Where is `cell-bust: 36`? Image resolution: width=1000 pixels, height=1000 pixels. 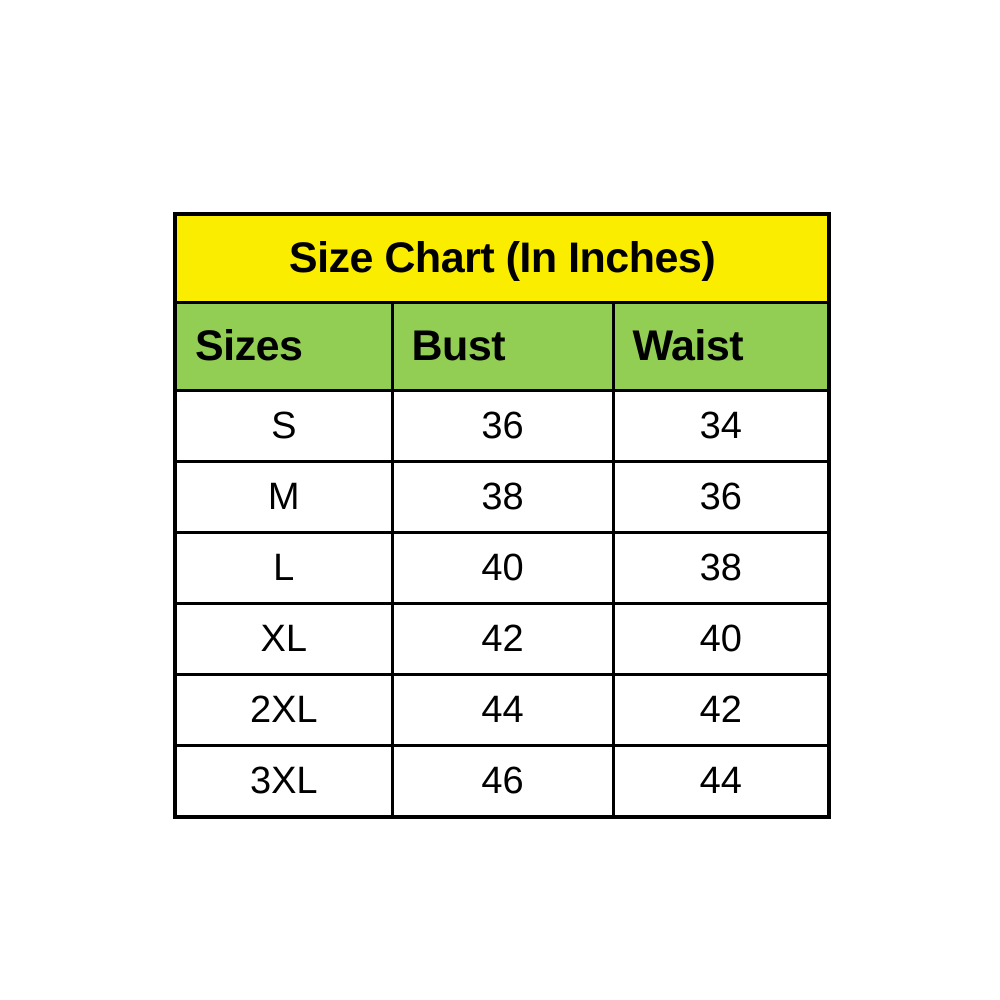 cell-bust: 36 is located at coordinates (503, 426).